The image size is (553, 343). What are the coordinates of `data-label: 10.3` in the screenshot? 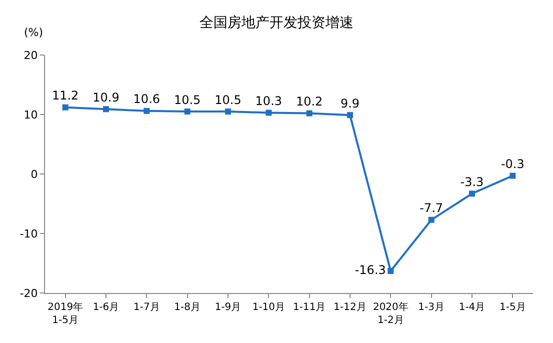 It's located at (268, 101).